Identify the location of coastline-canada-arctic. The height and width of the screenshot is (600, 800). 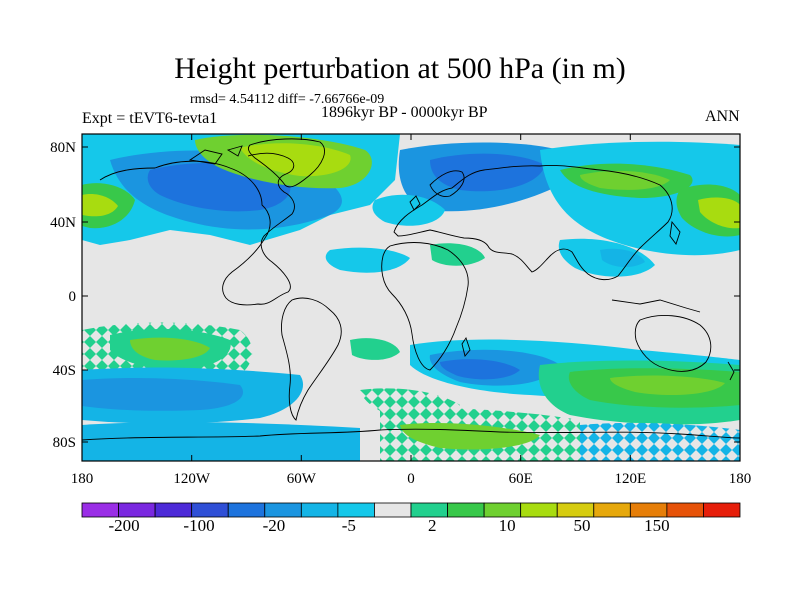
(215, 155).